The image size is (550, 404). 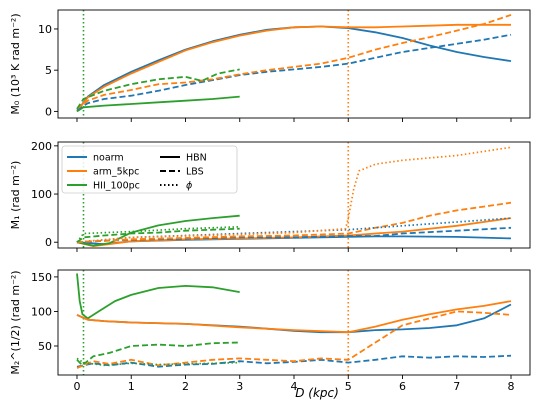 I want to click on x-tick-label: 6, so click(x=402, y=386).